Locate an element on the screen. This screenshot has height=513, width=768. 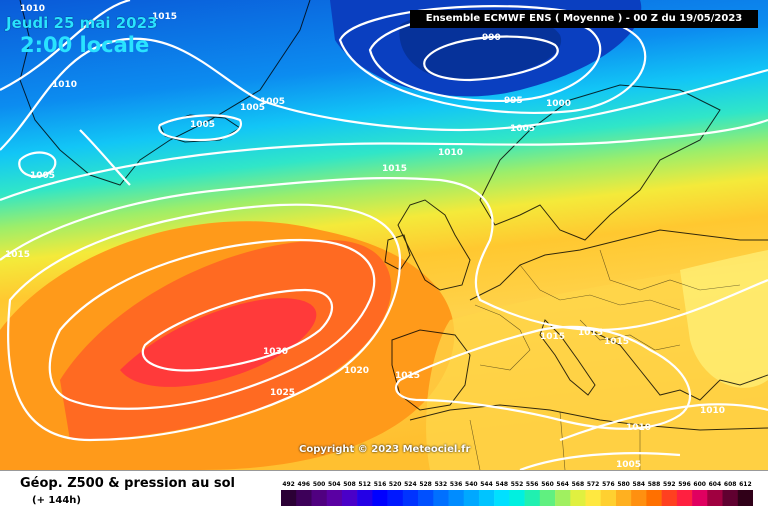
isobar-1015-med is located at coordinates (543, 377).